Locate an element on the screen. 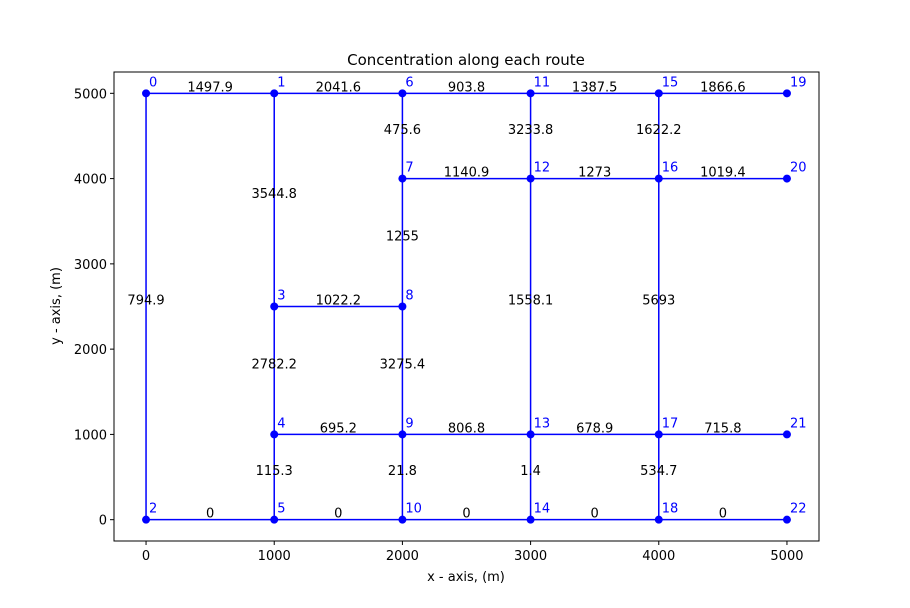 The width and height of the screenshot is (910, 608). x-tick-label: 3000 is located at coordinates (530, 556).